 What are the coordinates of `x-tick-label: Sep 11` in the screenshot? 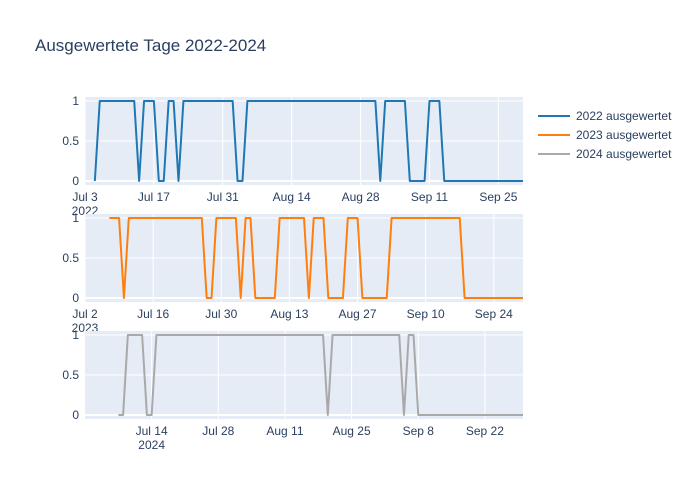 It's located at (429, 197).